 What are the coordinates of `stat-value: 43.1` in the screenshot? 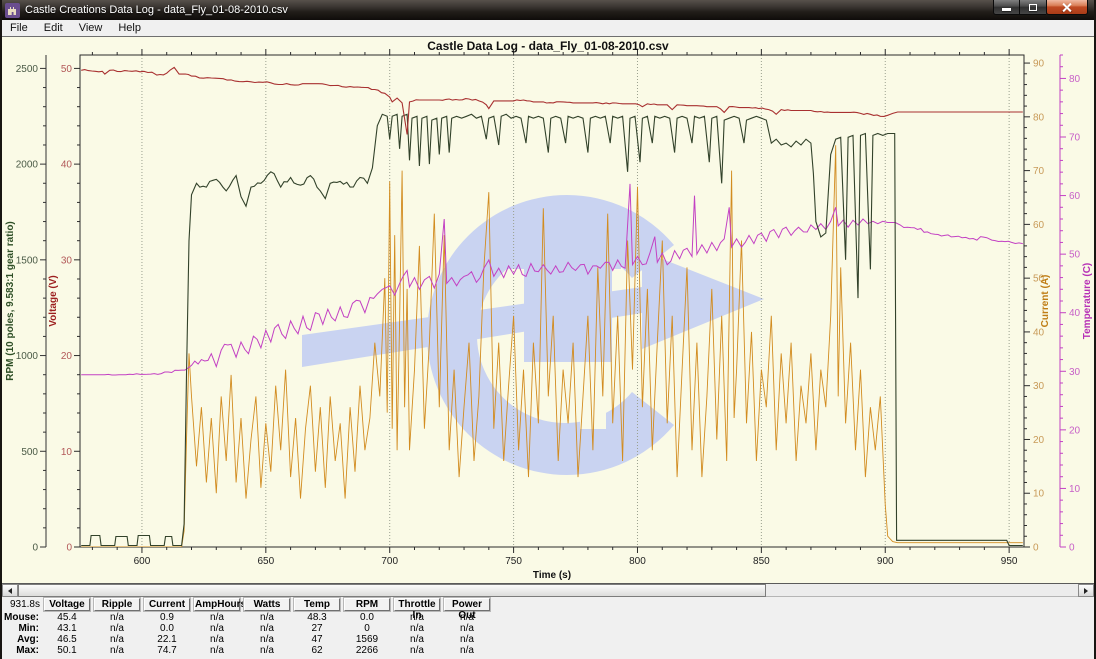 It's located at (67, 628).